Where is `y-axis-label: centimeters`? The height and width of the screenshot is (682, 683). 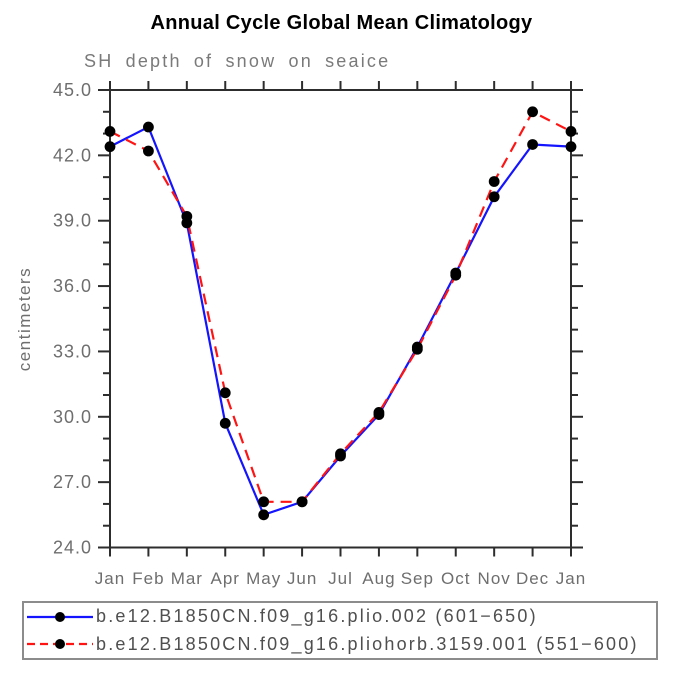 y-axis-label: centimeters is located at coordinates (24, 319).